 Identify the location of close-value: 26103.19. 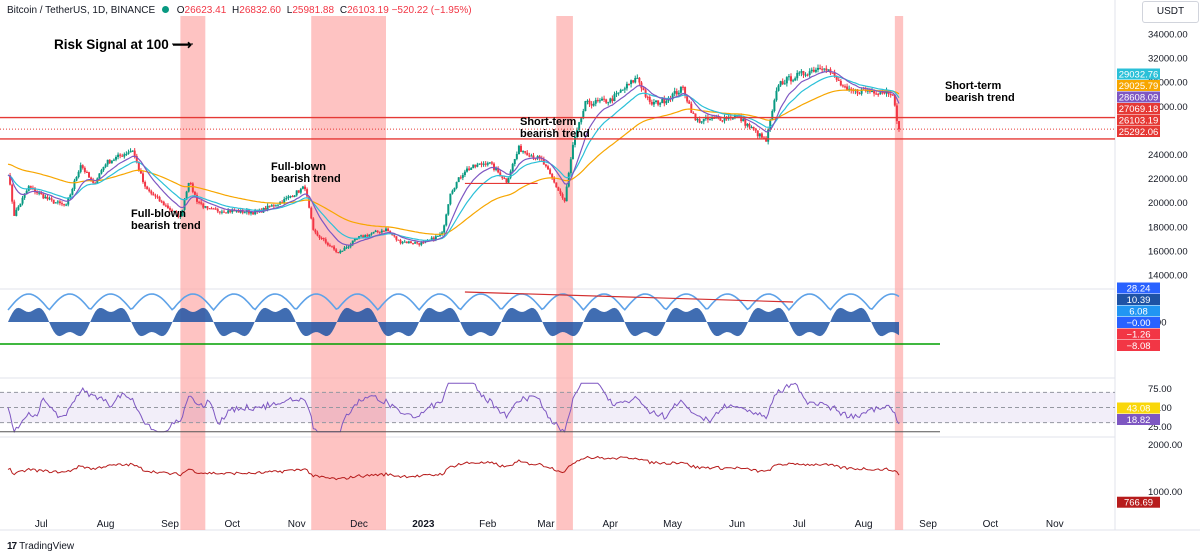
(368, 10).